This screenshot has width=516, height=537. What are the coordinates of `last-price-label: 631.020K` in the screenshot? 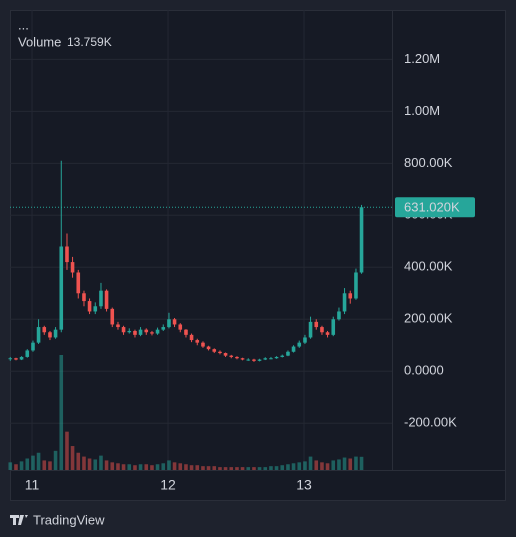 It's located at (432, 207).